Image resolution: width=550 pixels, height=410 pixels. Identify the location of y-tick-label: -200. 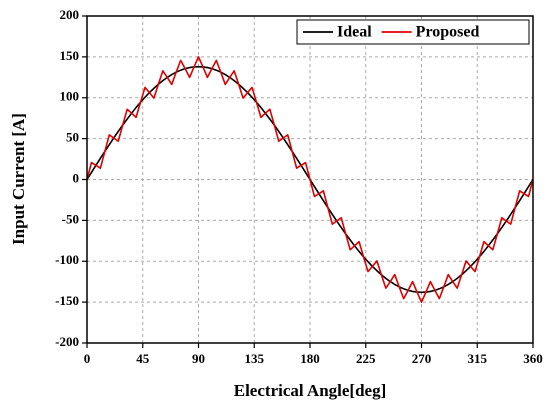
(67, 341).